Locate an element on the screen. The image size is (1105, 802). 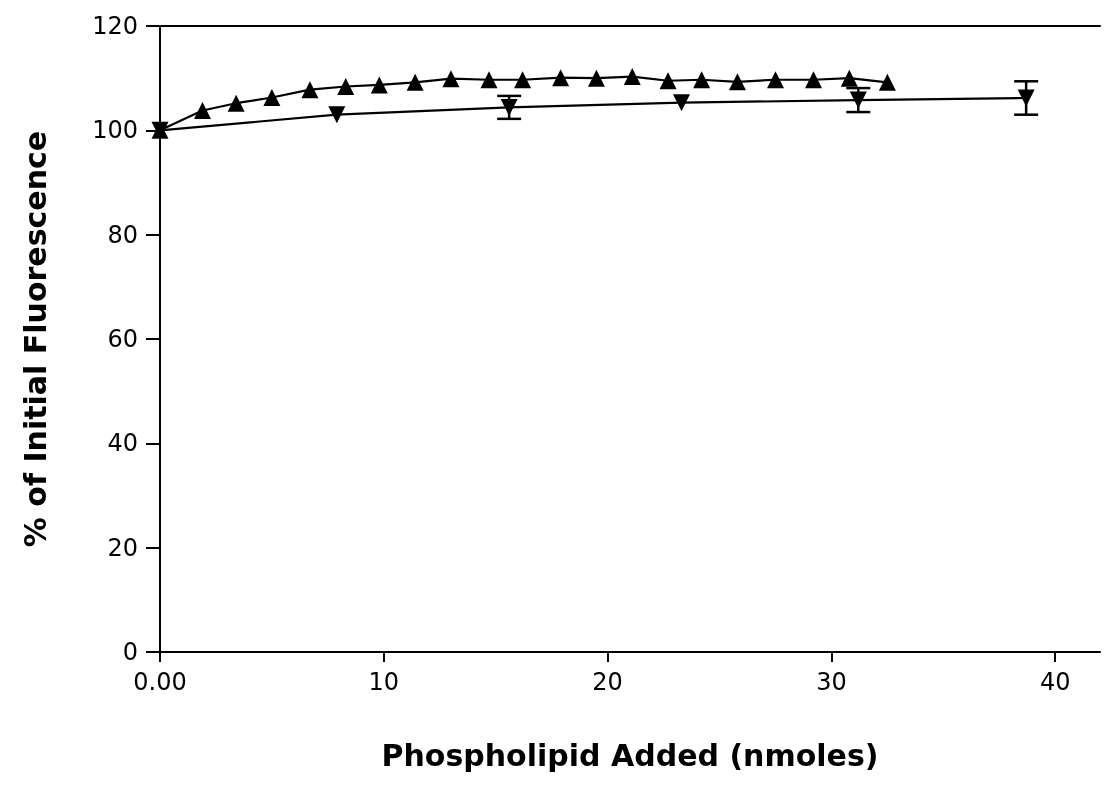
y-tick-label: 100 is located at coordinates (115, 130).